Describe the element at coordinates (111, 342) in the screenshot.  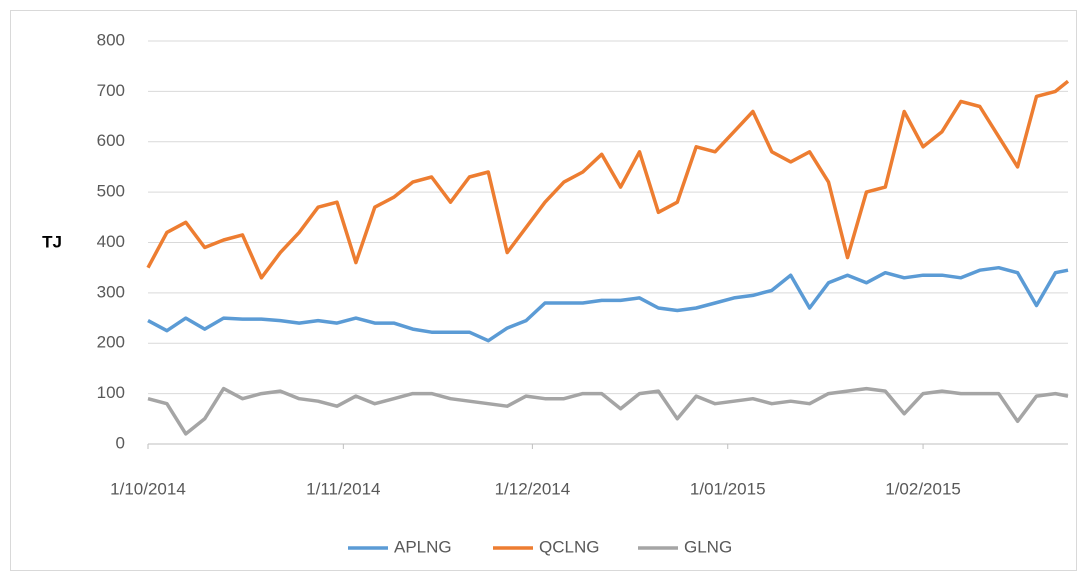
I see `y-tick-label: 200` at that location.